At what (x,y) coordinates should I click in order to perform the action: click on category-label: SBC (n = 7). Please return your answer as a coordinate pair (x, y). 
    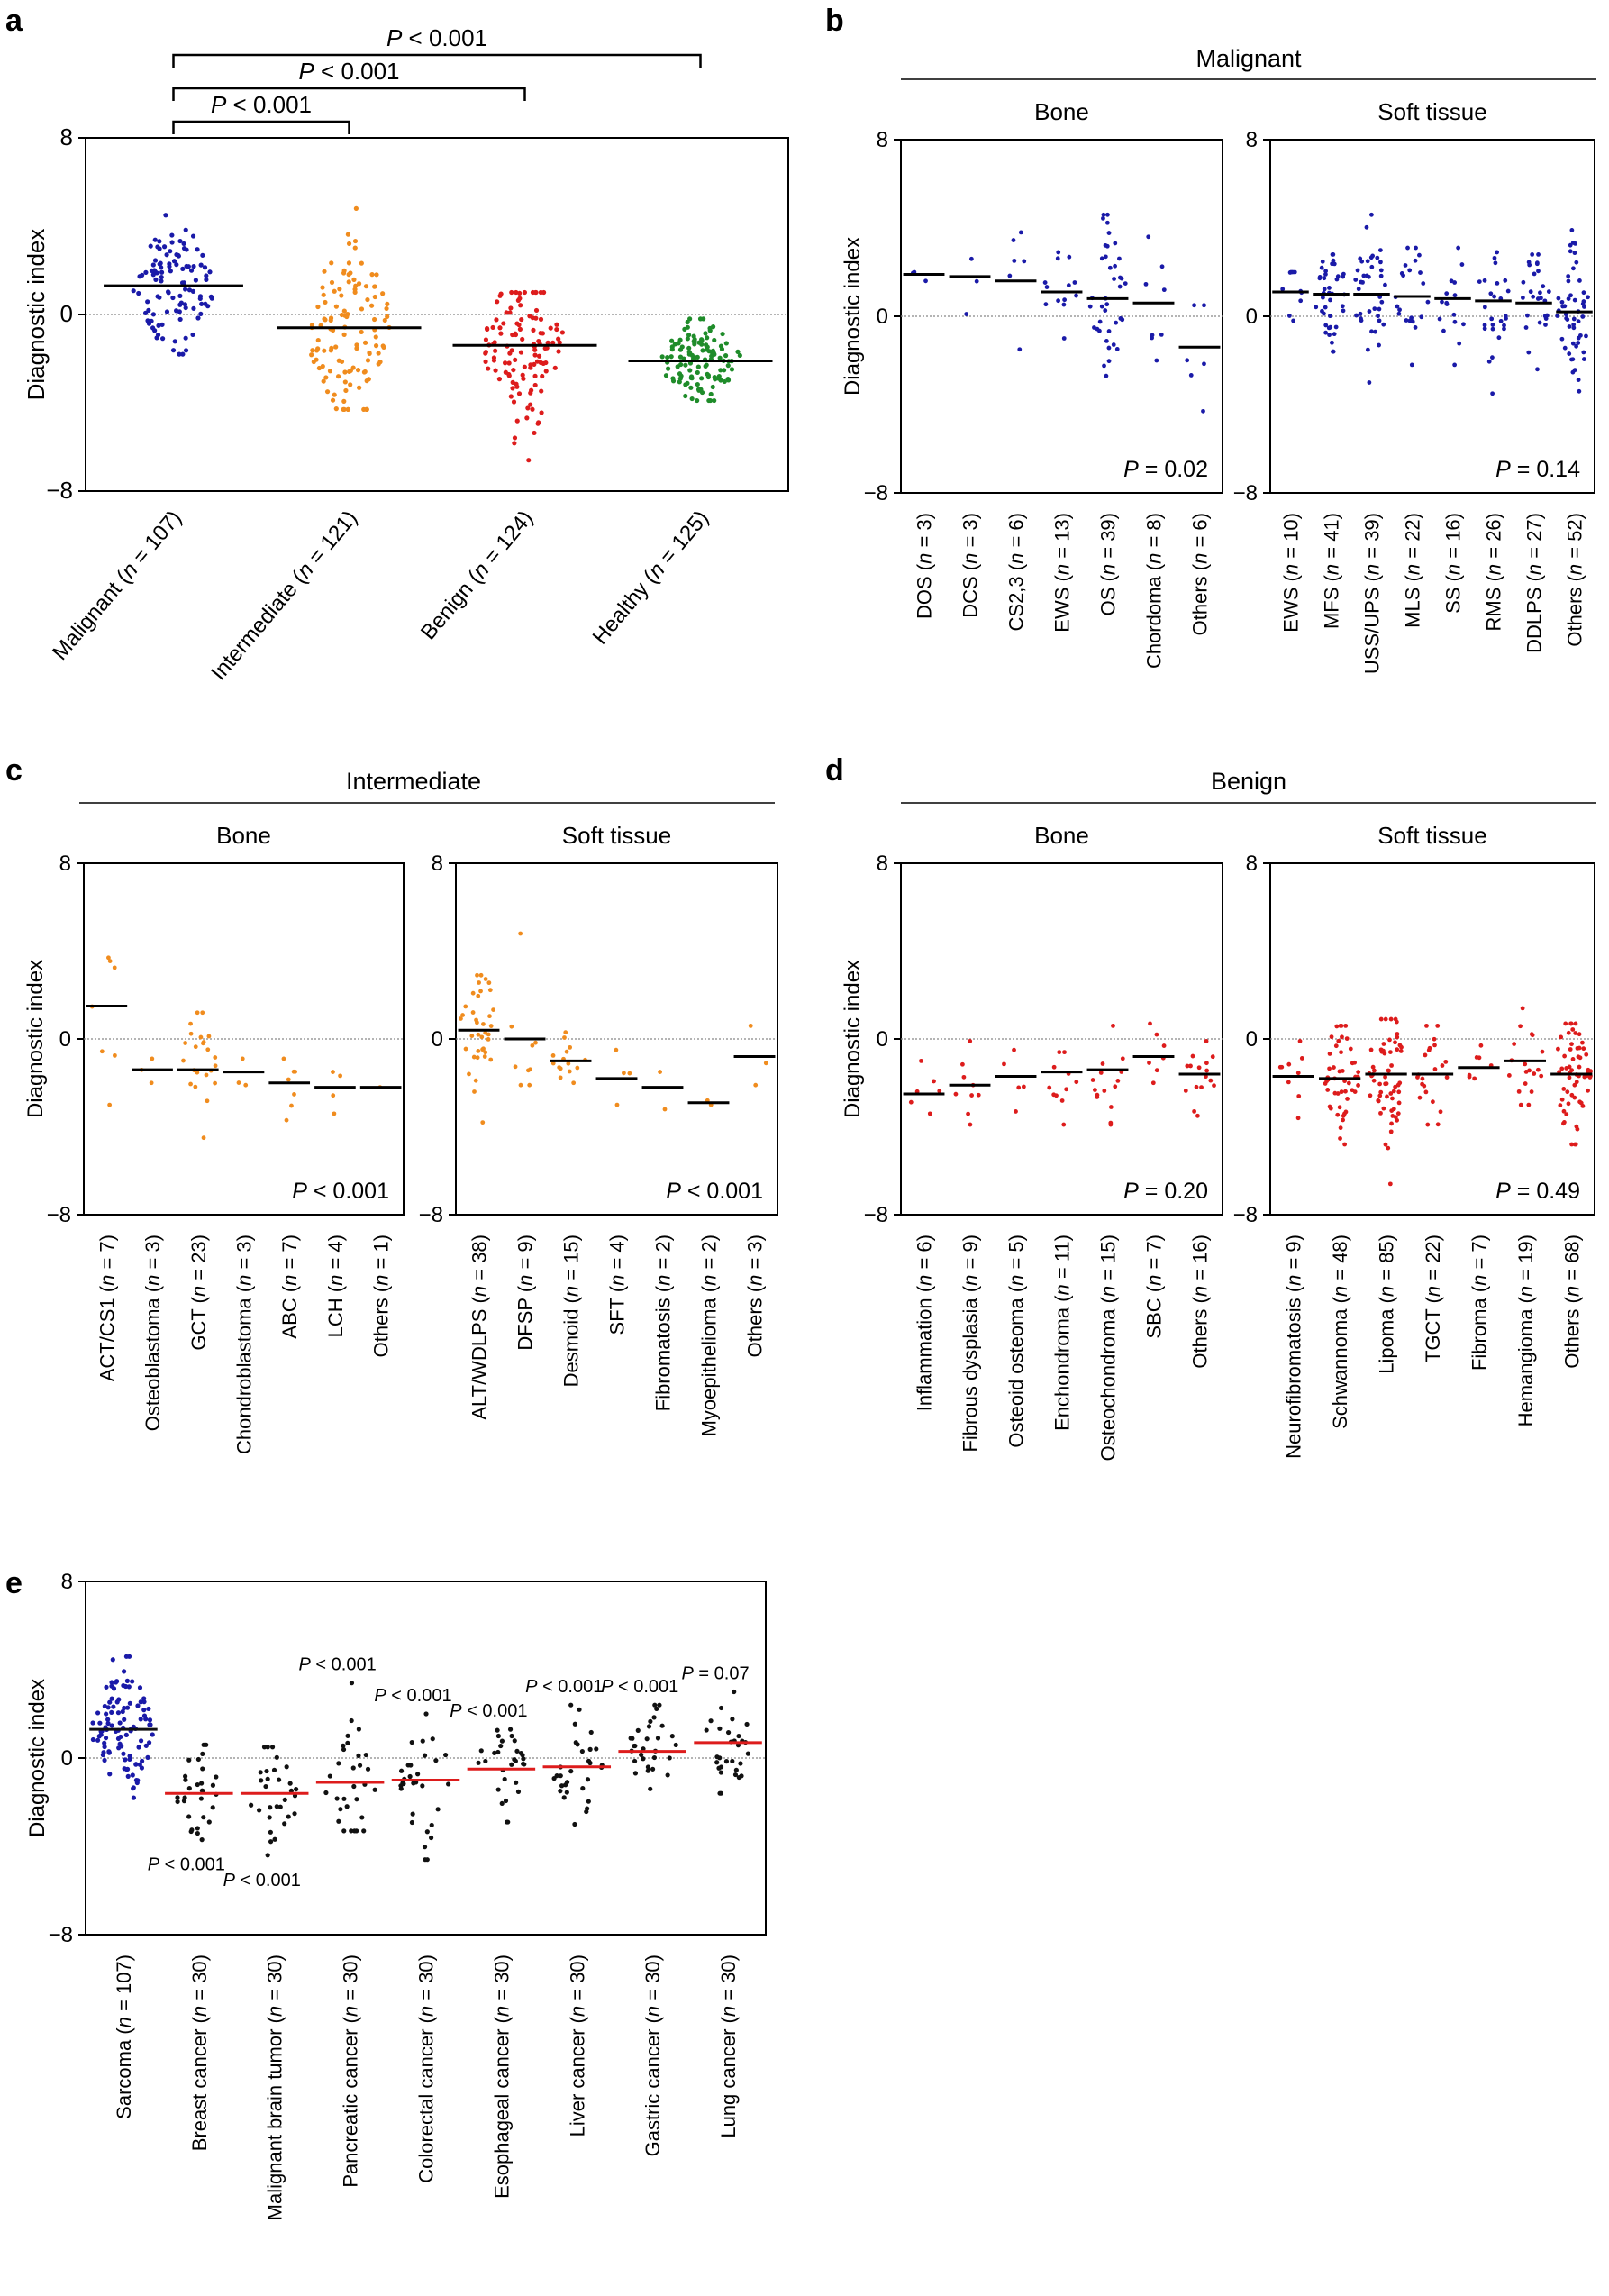
    Looking at the image, I should click on (1154, 1287).